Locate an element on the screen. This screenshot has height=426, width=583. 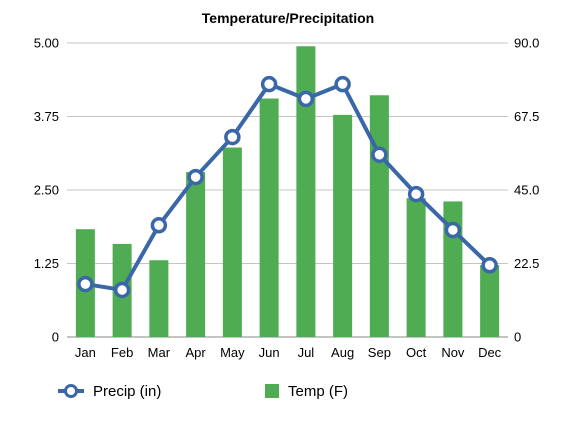
right-tick-label: 45.0 is located at coordinates (526, 190).